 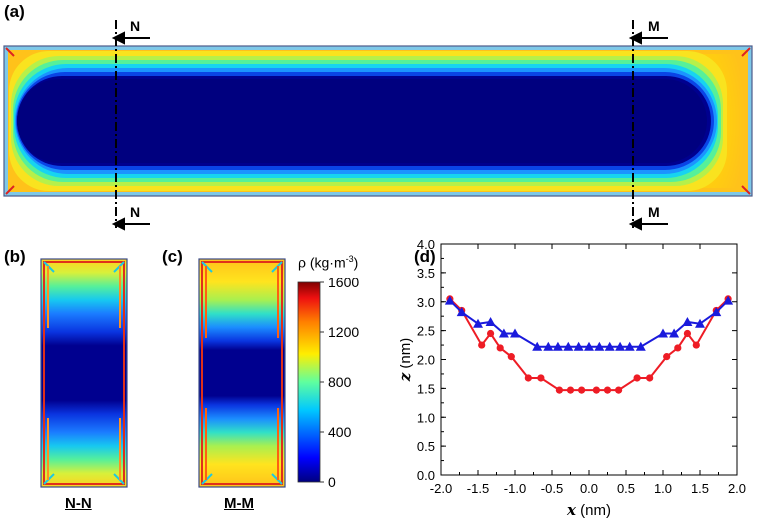 What do you see at coordinates (78, 503) in the screenshot?
I see `caption-nn: N-N` at bounding box center [78, 503].